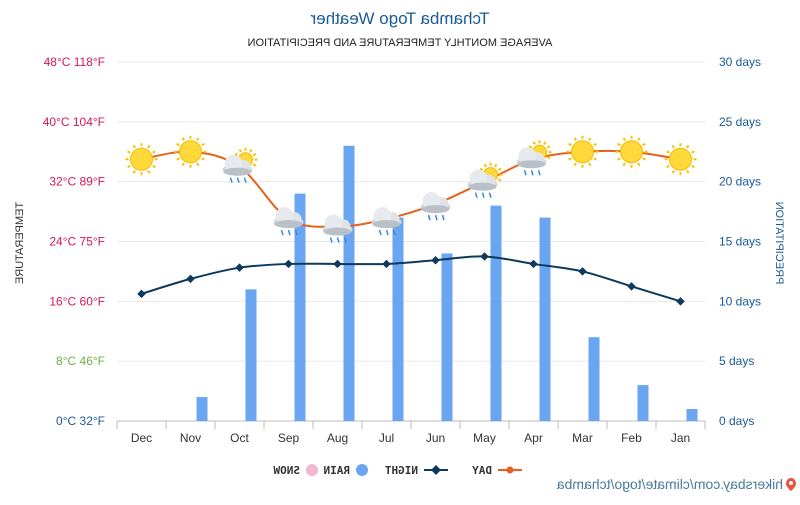 This screenshot has width=800, height=505. I want to click on y-left-tick-label: 10 days, so click(740, 301).